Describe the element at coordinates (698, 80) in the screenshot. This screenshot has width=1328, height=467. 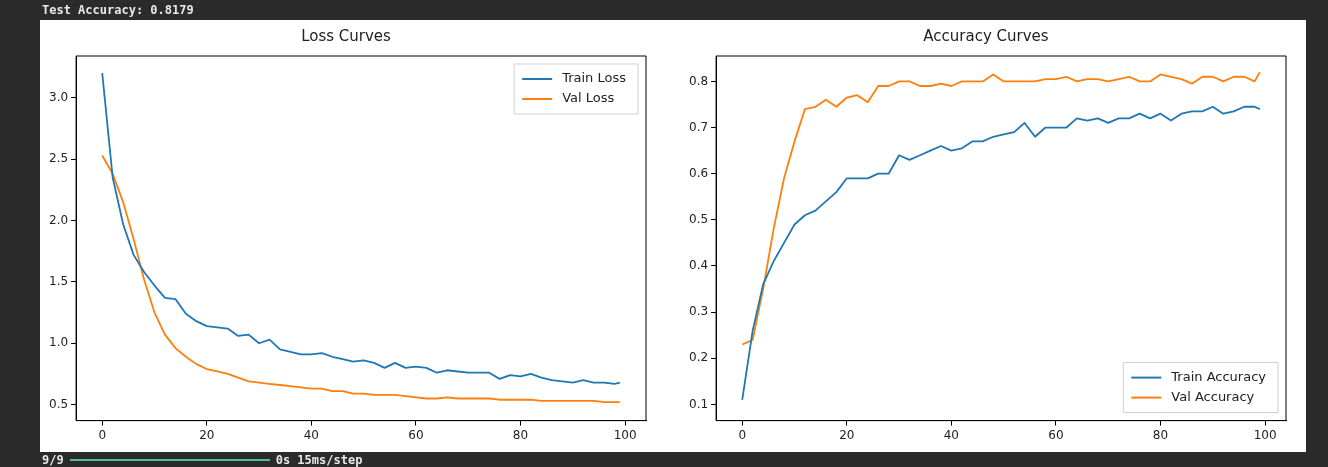
I see `y-tick-label: 0.8` at that location.